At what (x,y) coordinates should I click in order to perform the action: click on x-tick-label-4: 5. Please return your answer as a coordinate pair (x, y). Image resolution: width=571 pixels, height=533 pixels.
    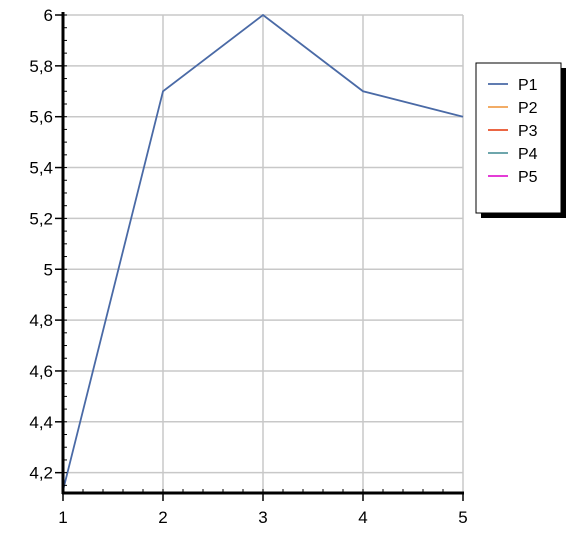
    Looking at the image, I should click on (462, 517).